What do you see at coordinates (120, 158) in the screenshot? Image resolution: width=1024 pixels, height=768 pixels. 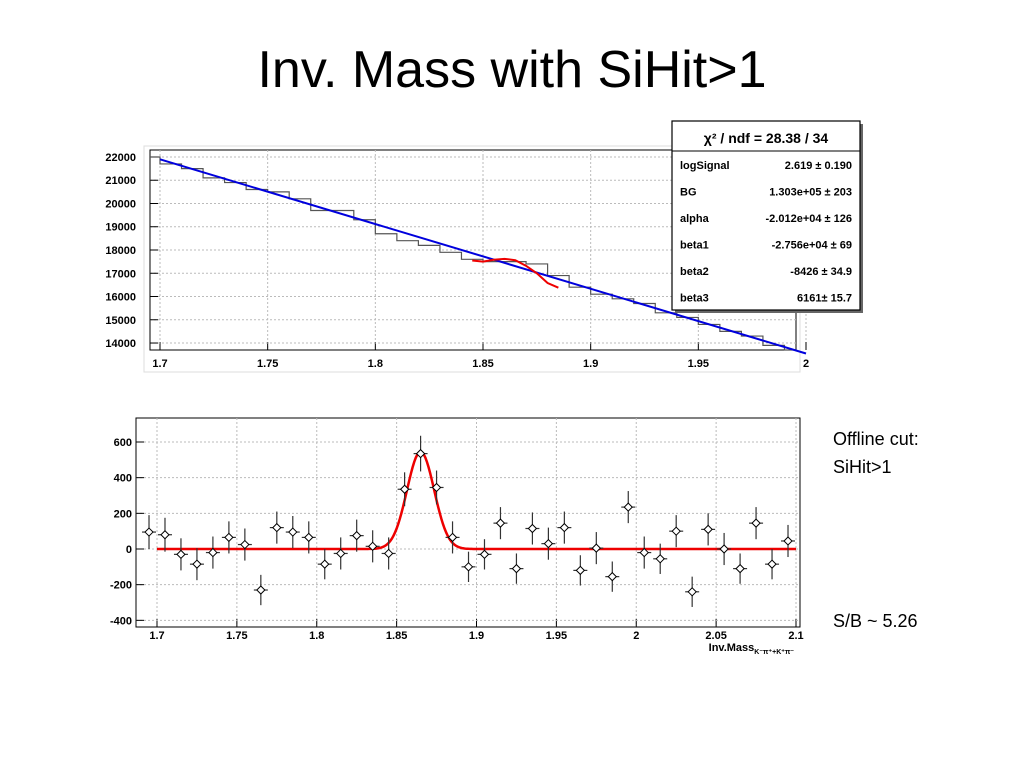 I see `top-y-tick-label: 22000` at bounding box center [120, 158].